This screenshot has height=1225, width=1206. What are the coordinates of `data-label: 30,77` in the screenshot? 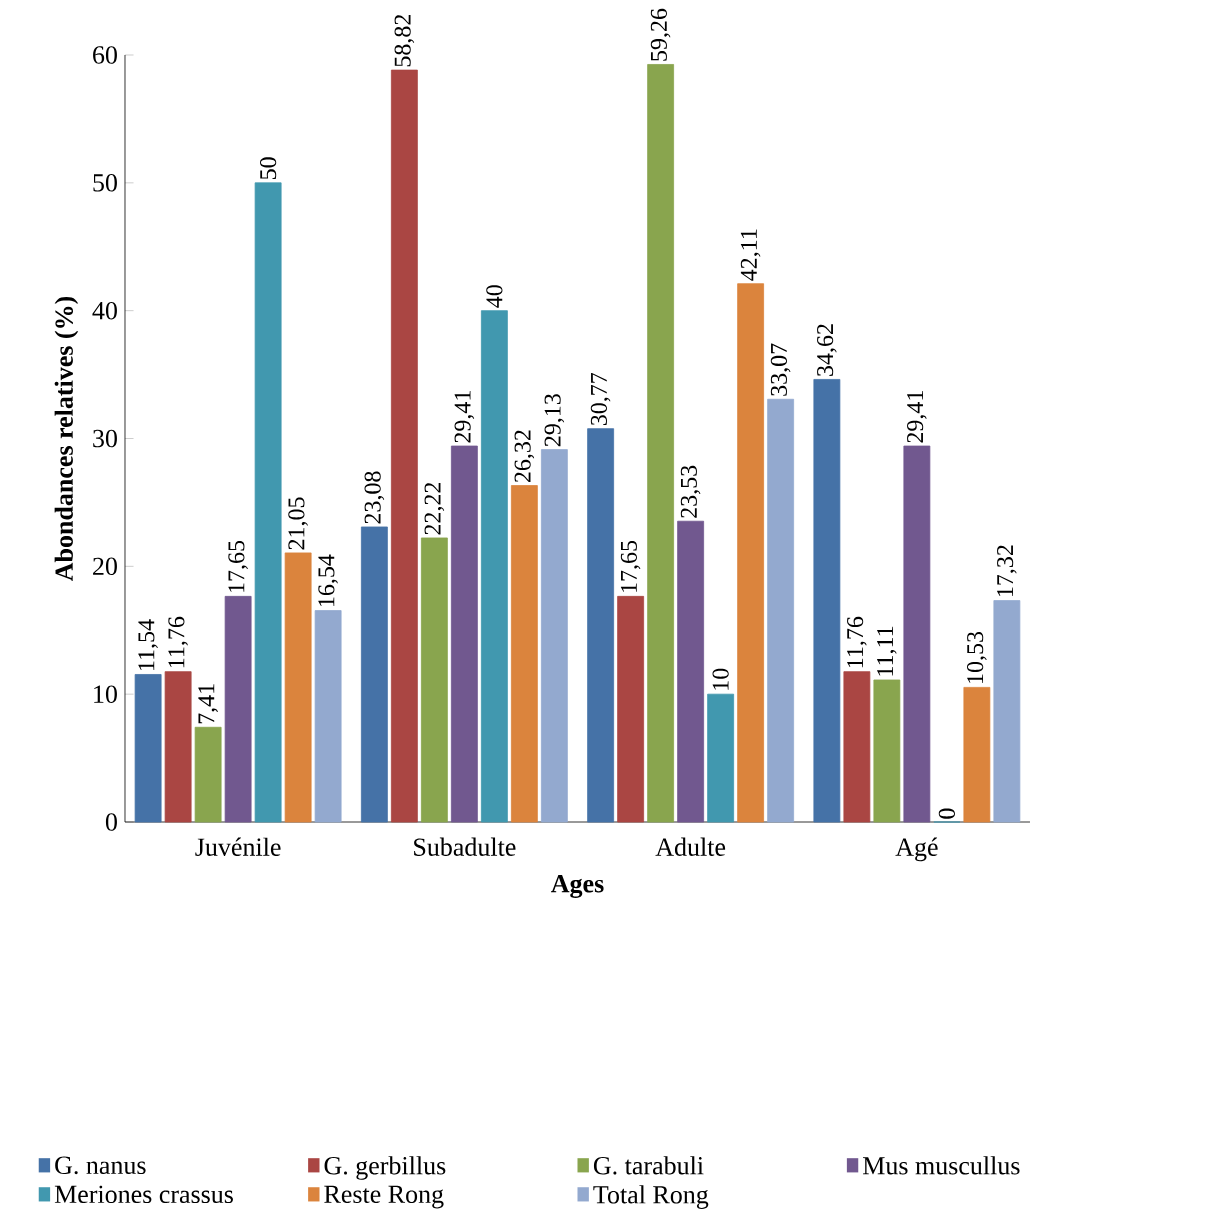 It's located at (600, 399).